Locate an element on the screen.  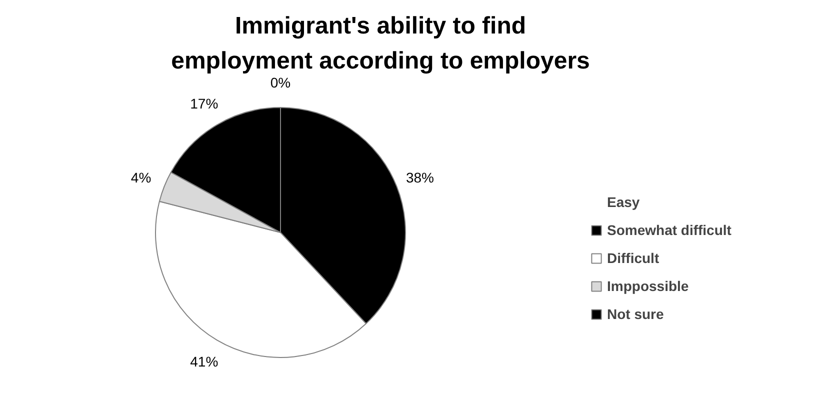
legend-label: Somewhat difficult is located at coordinates (669, 230).